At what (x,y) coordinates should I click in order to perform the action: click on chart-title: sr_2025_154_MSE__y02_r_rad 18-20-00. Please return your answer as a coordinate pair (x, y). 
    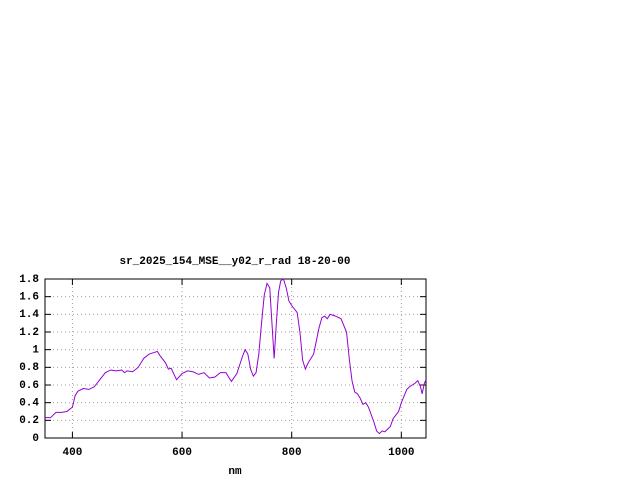
    Looking at the image, I should click on (234, 262).